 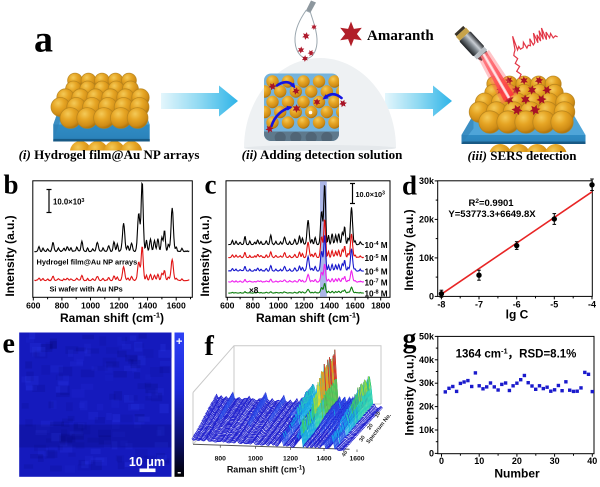 What do you see at coordinates (517, 315) in the screenshot?
I see `svg-text: lg C` at bounding box center [517, 315].